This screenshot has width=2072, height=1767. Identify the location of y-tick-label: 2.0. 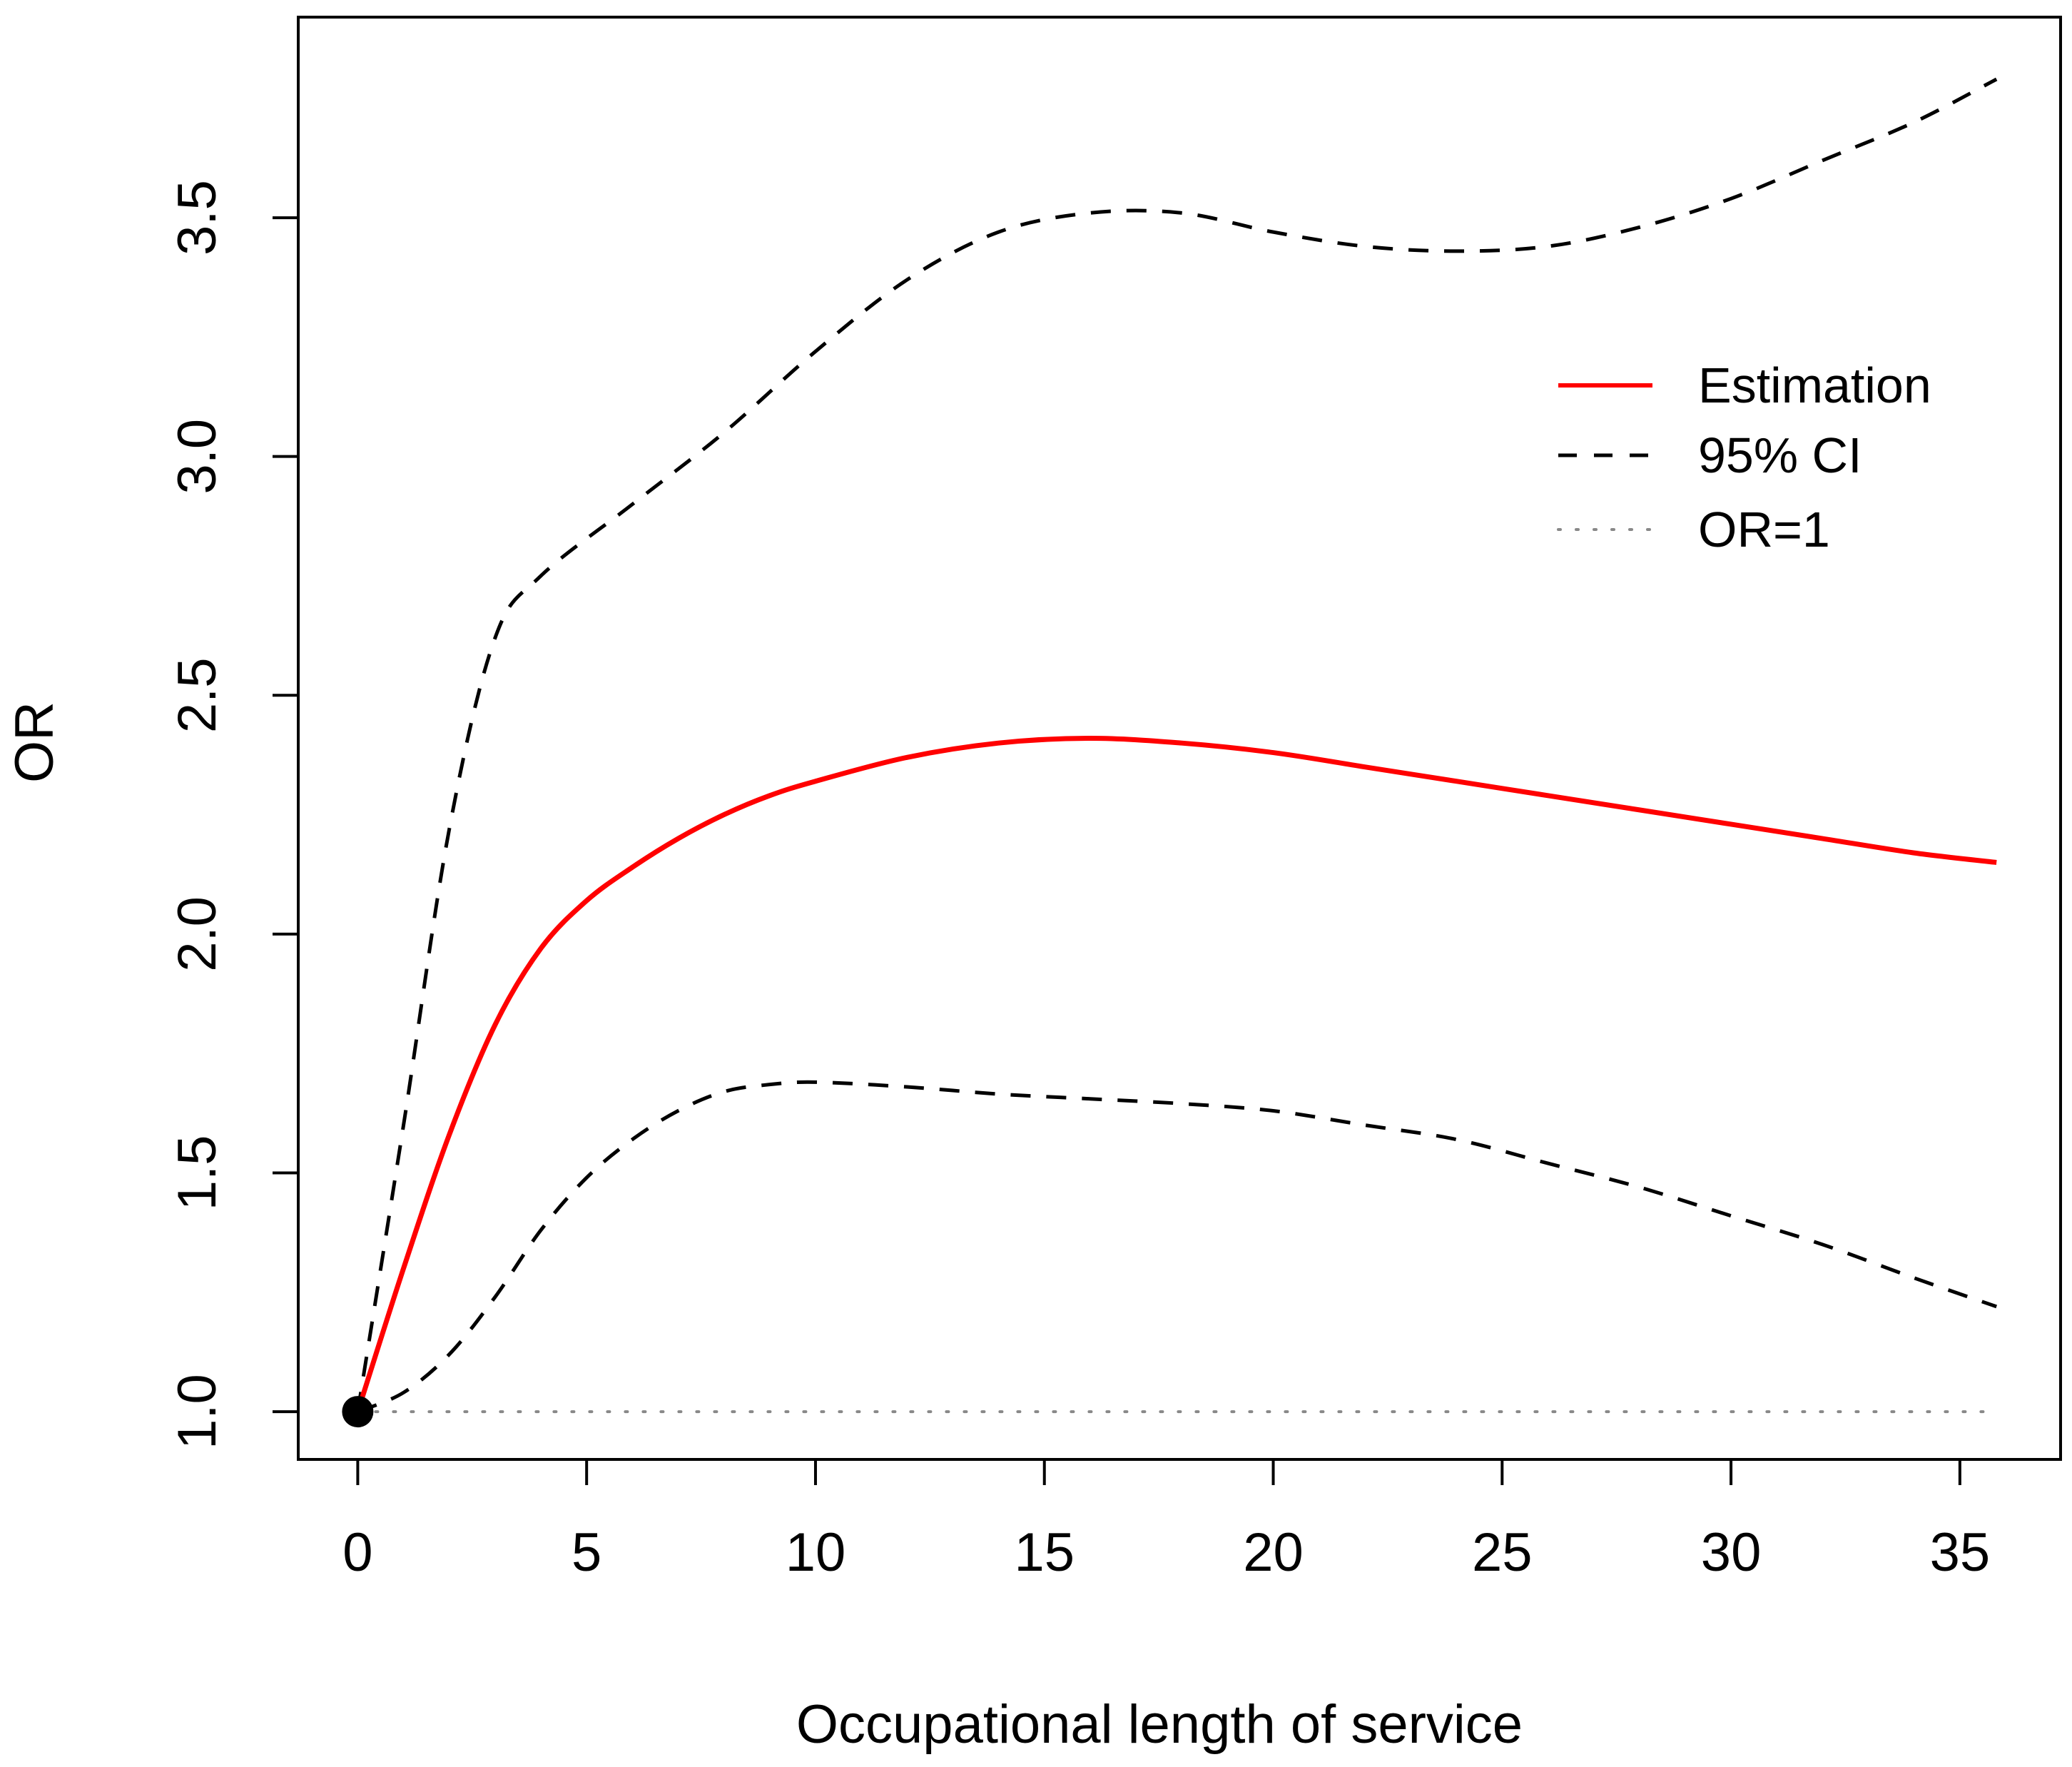
(197, 934).